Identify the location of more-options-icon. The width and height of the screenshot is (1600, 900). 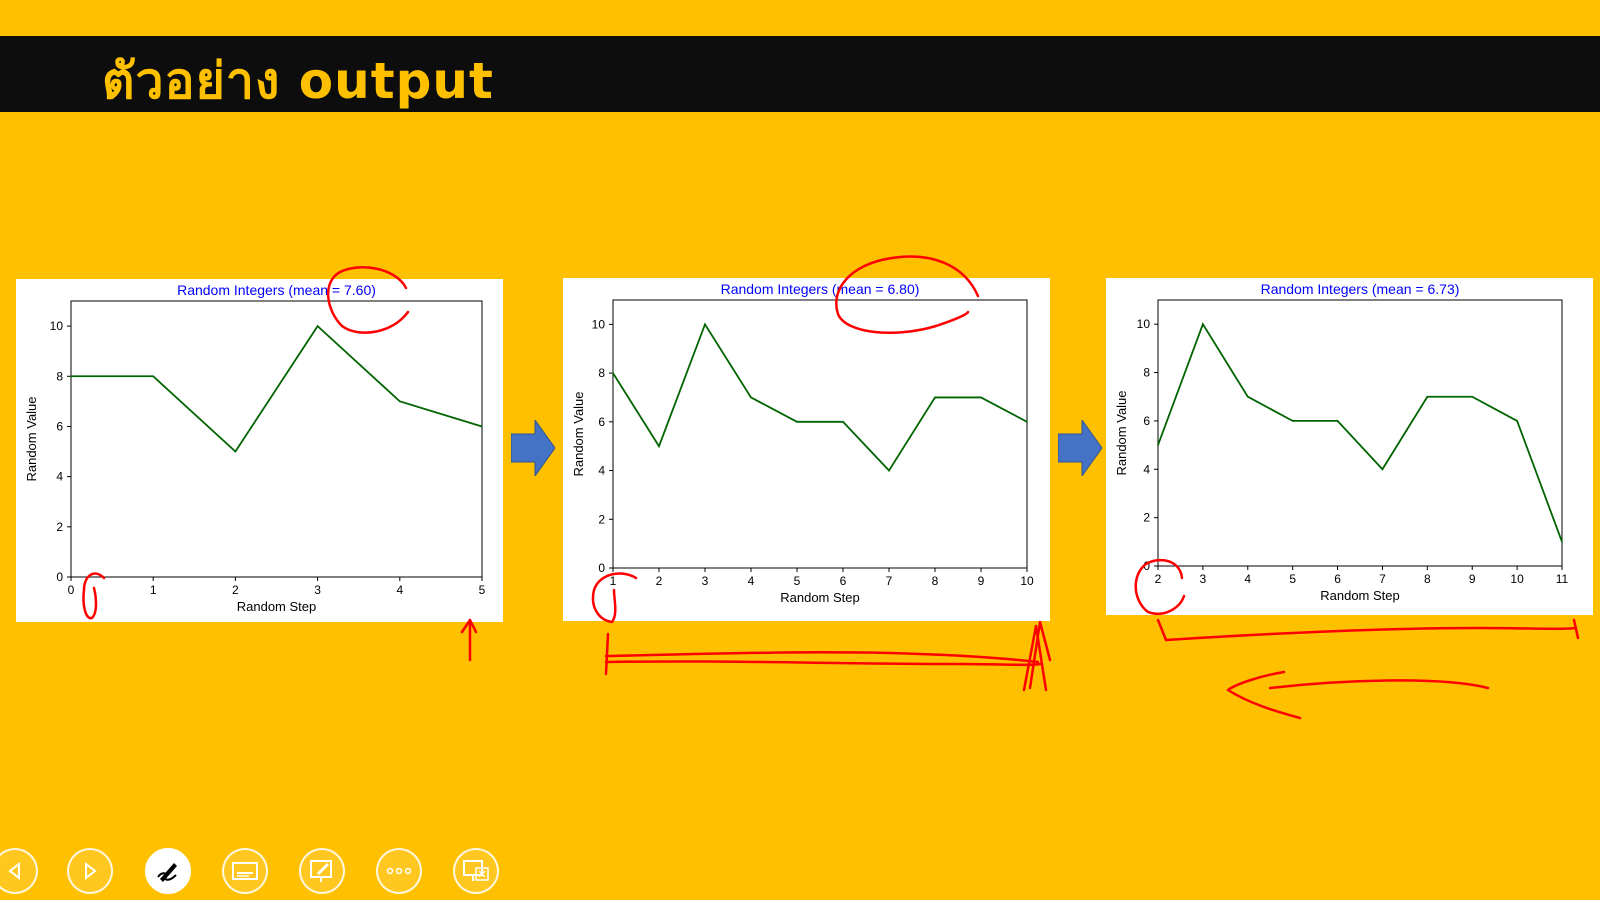
(399, 871).